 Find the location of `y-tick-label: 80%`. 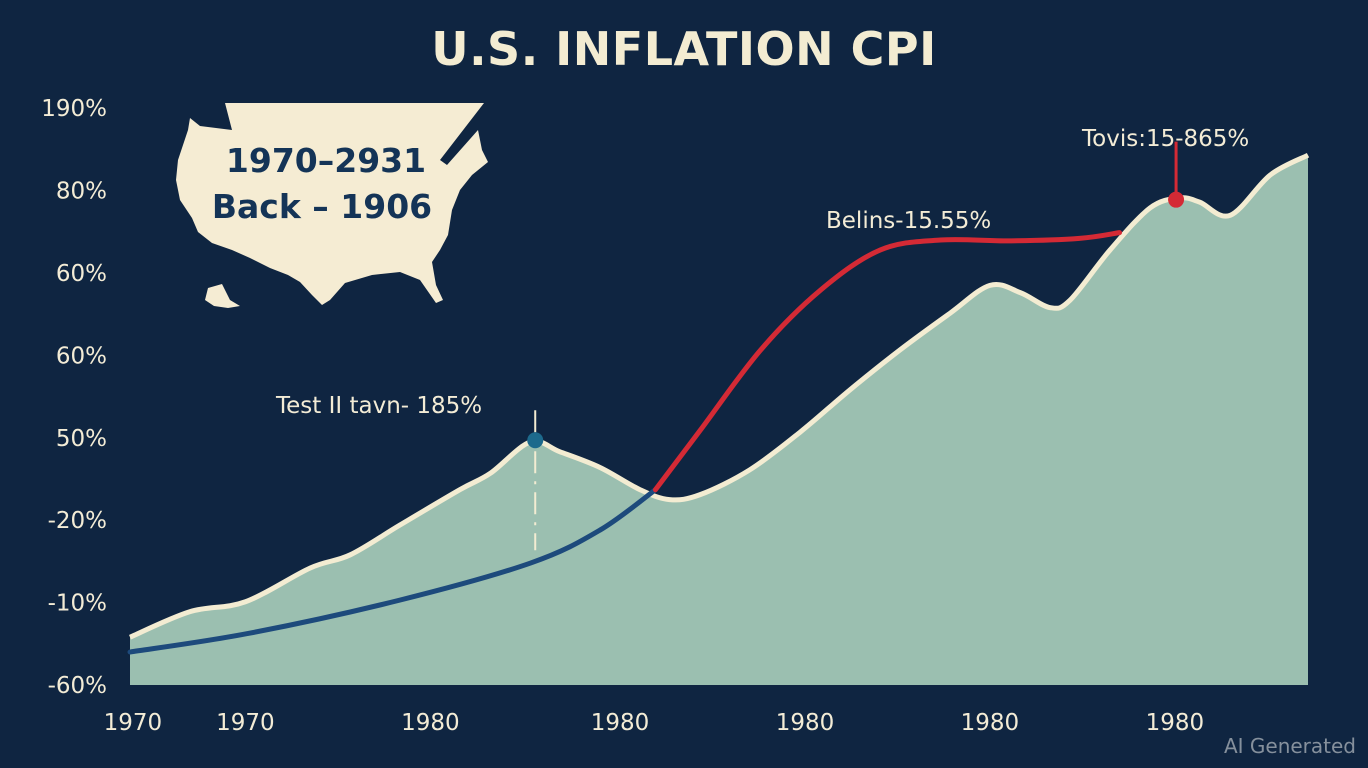

y-tick-label: 80% is located at coordinates (81, 192).